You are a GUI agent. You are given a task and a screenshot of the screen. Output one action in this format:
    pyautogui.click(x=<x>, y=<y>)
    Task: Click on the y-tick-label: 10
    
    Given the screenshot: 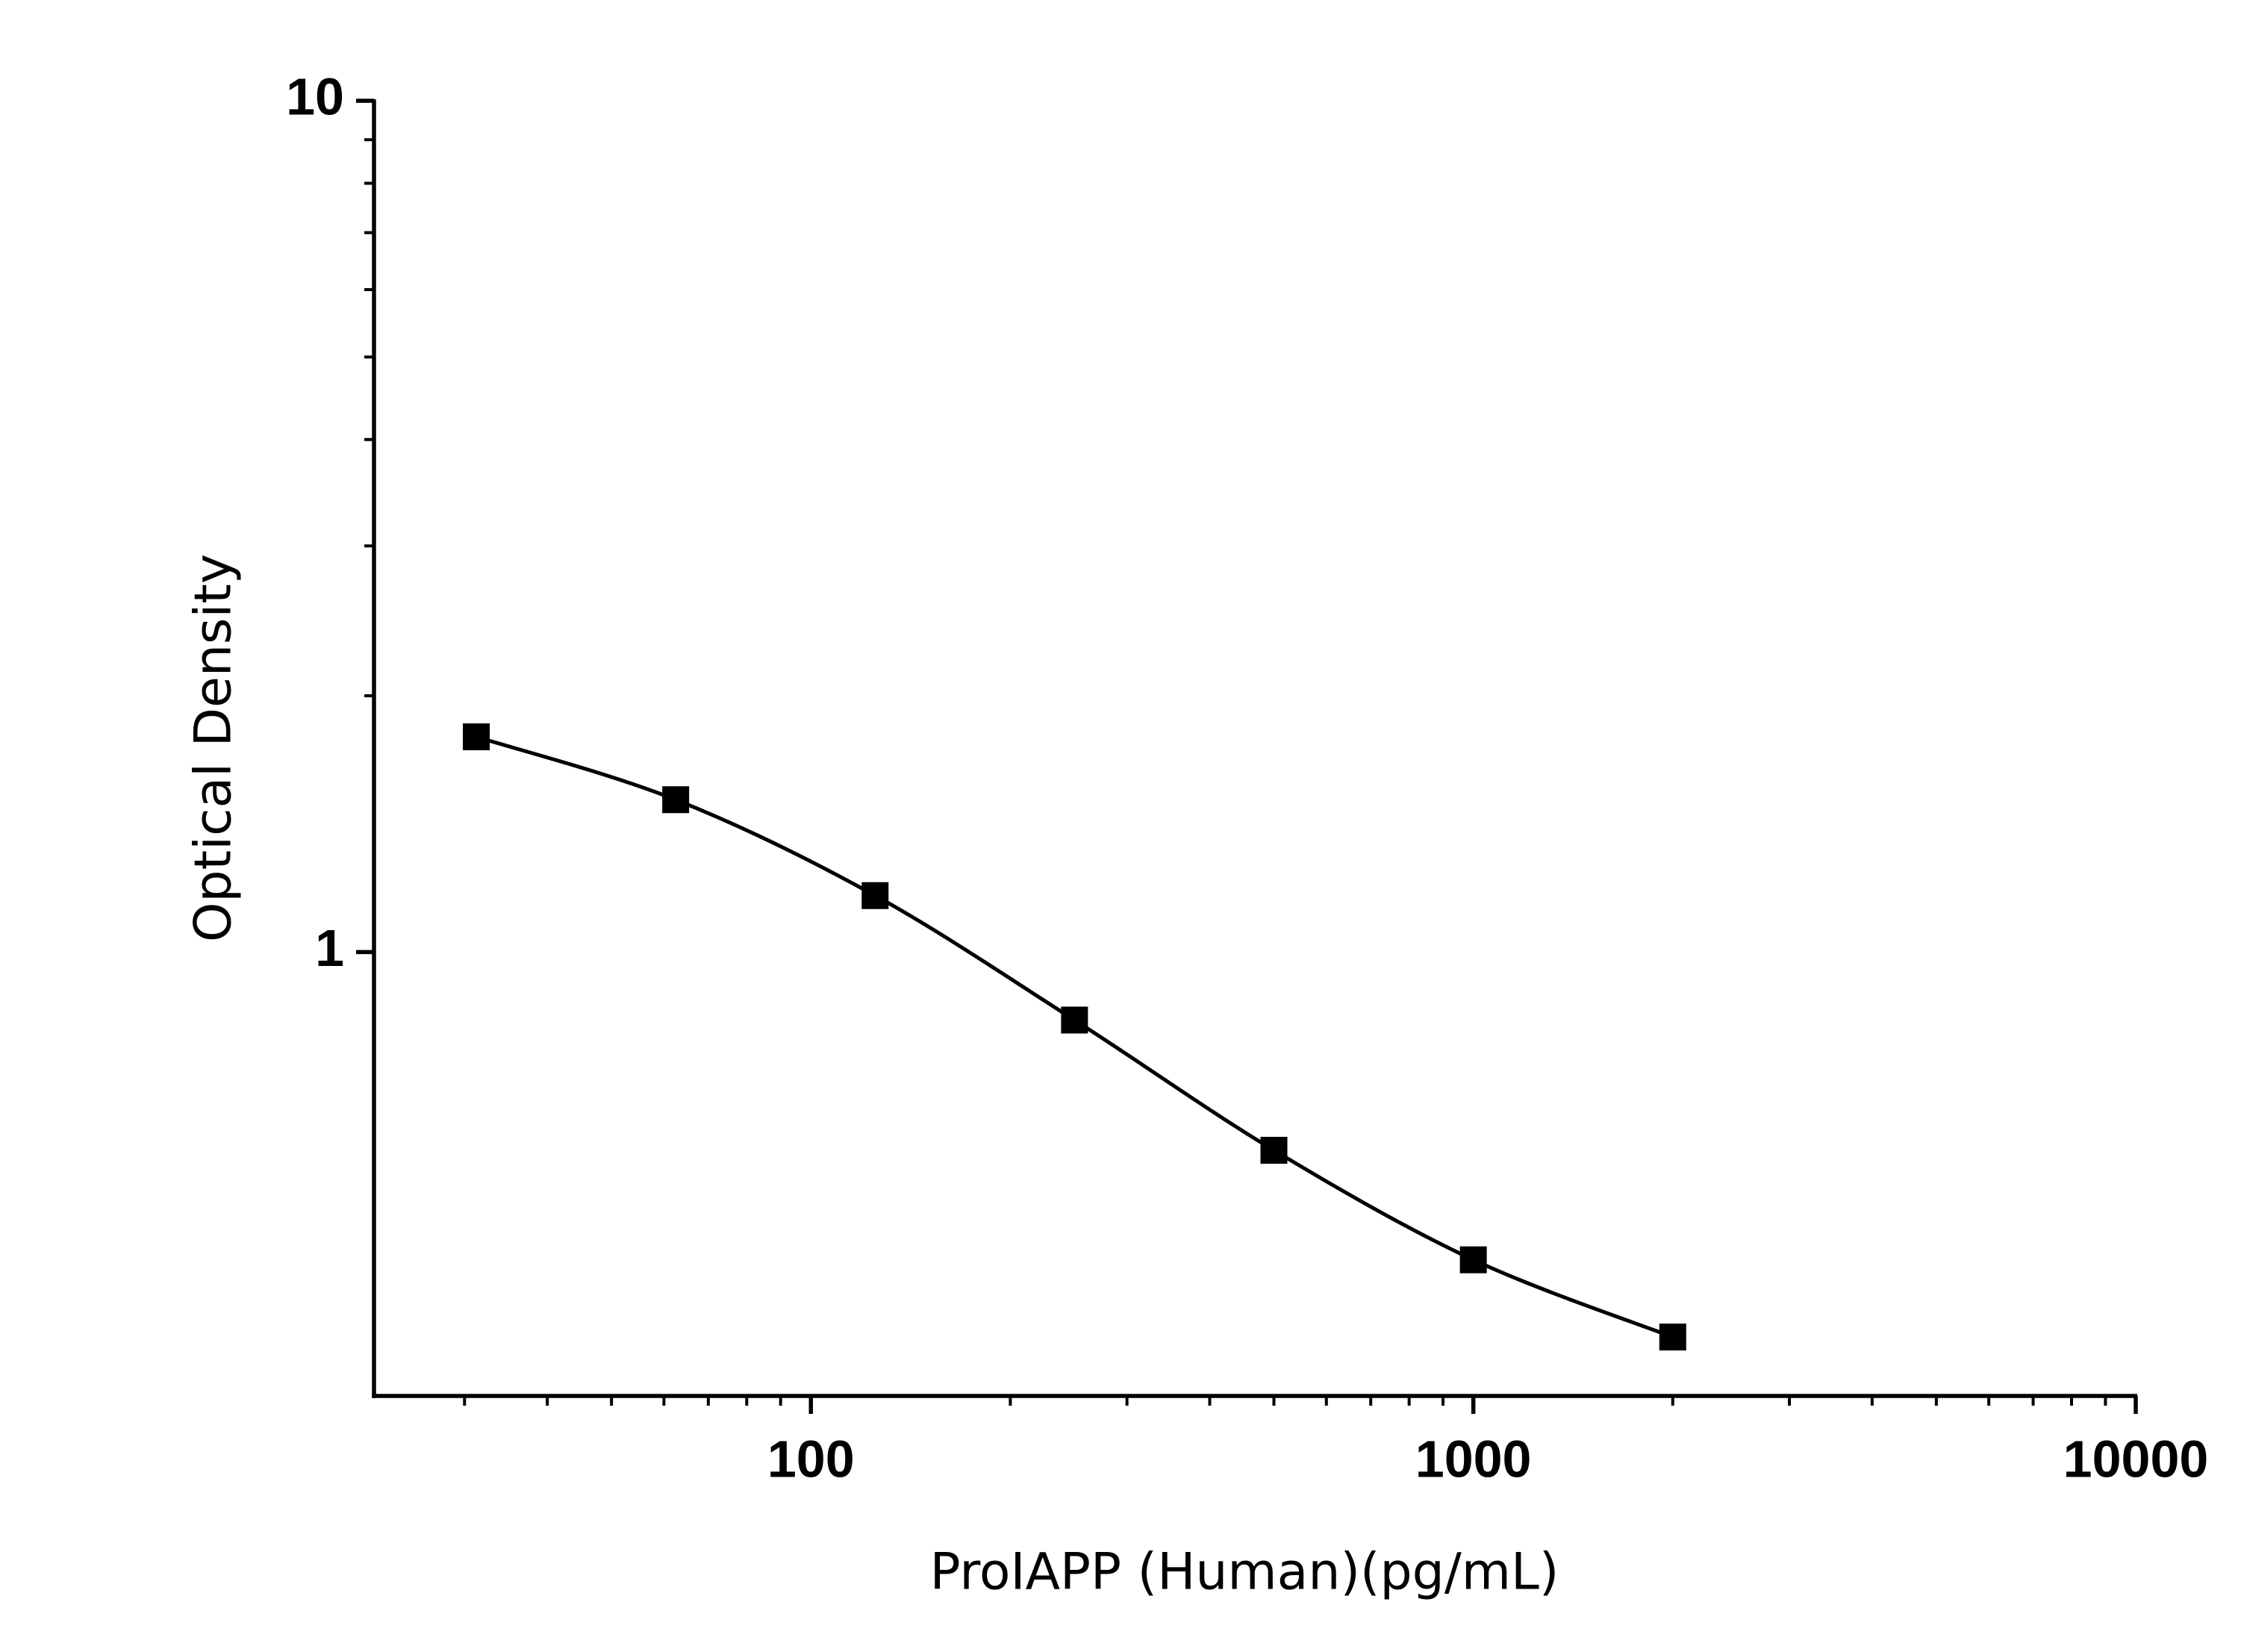 What is the action you would take?
    pyautogui.click(x=315, y=96)
    